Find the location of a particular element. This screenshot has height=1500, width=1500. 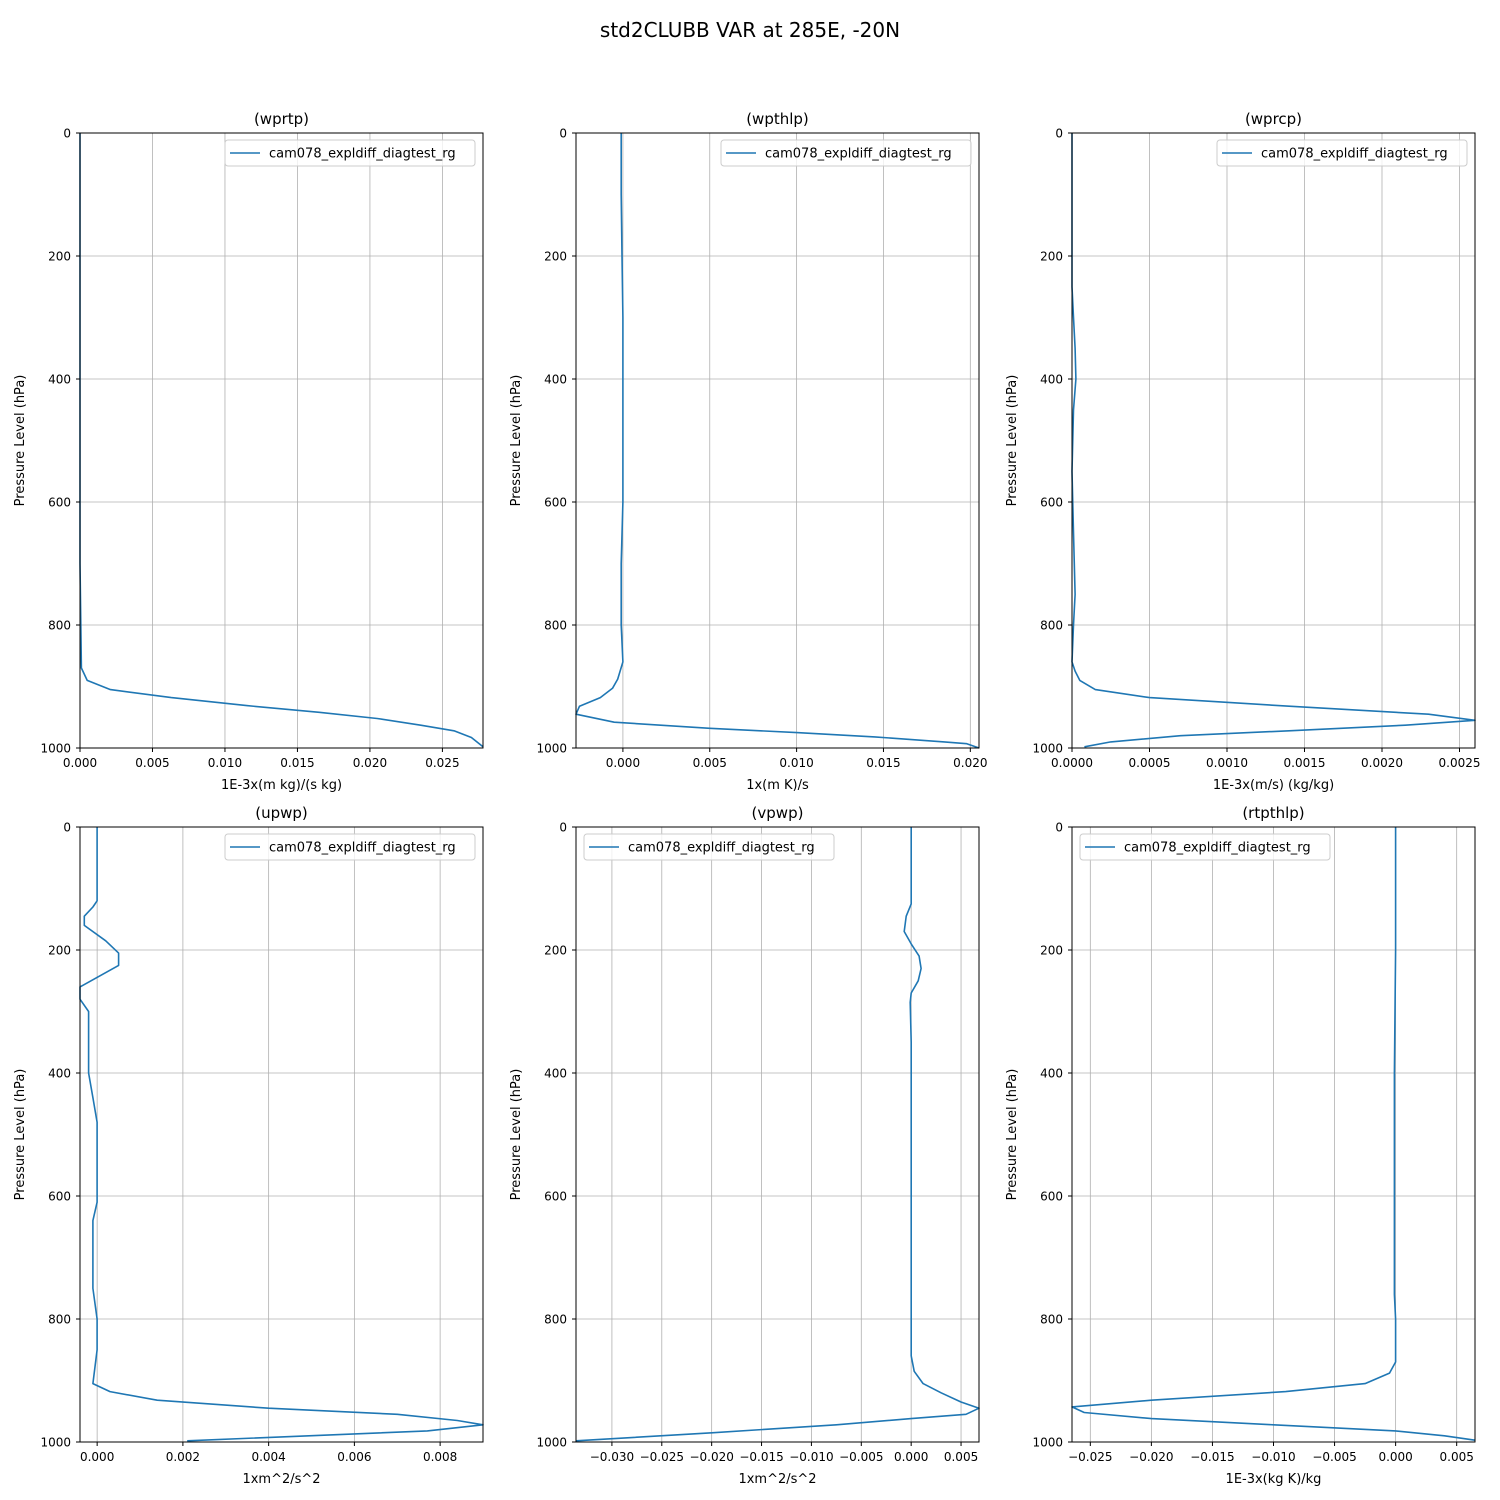

x-tick-label: −0.030 is located at coordinates (612, 1457).